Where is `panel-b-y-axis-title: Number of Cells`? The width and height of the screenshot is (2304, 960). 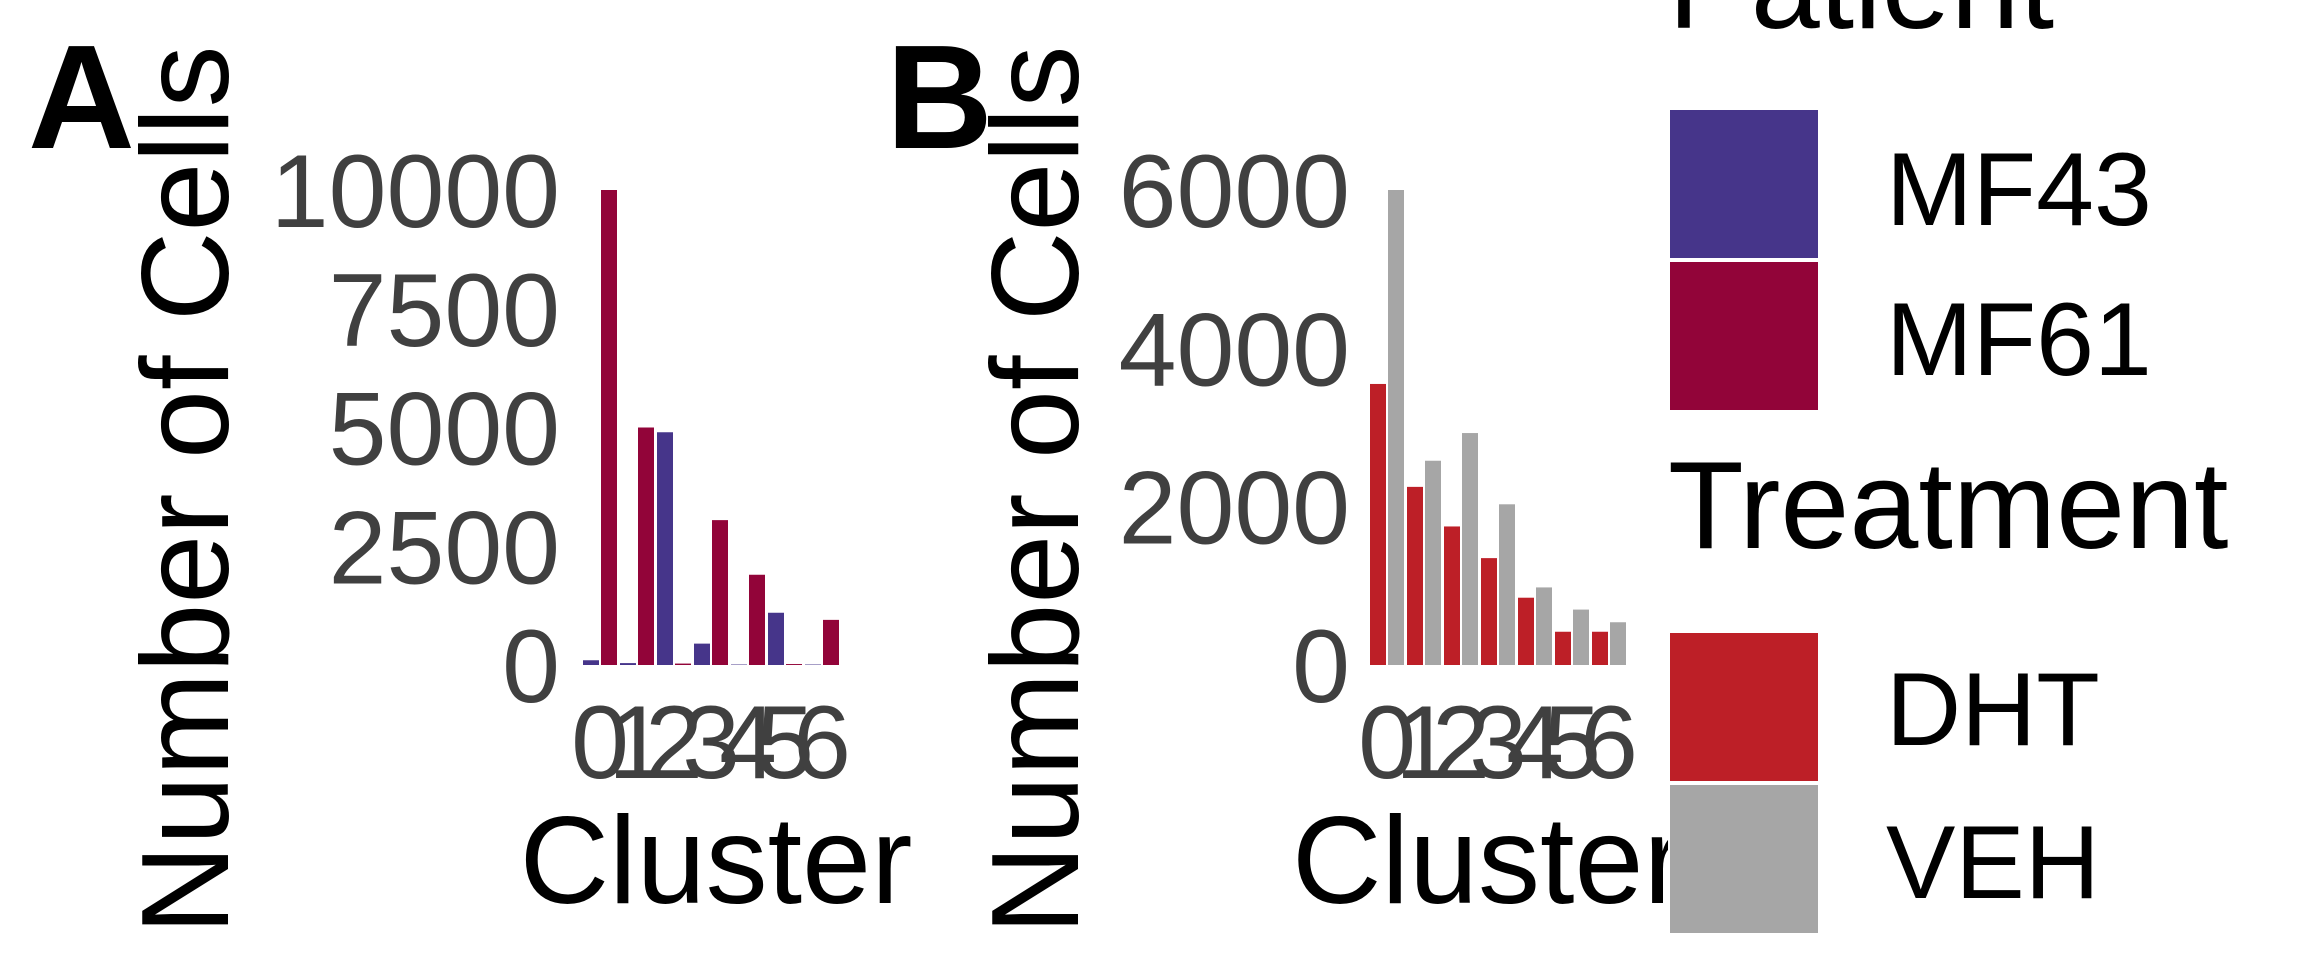 panel-b-y-axis-title: Number of Cells is located at coordinates (1036, 490).